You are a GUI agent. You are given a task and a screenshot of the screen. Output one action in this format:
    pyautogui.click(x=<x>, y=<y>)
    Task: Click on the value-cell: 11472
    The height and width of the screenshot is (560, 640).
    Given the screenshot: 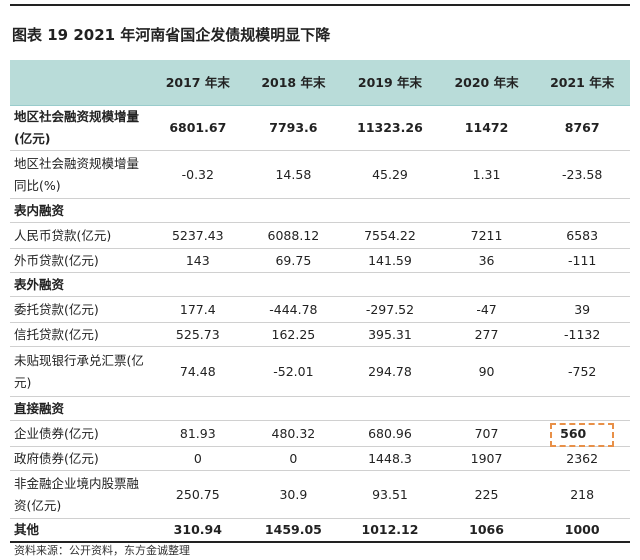 What is the action you would take?
    pyautogui.click(x=486, y=128)
    